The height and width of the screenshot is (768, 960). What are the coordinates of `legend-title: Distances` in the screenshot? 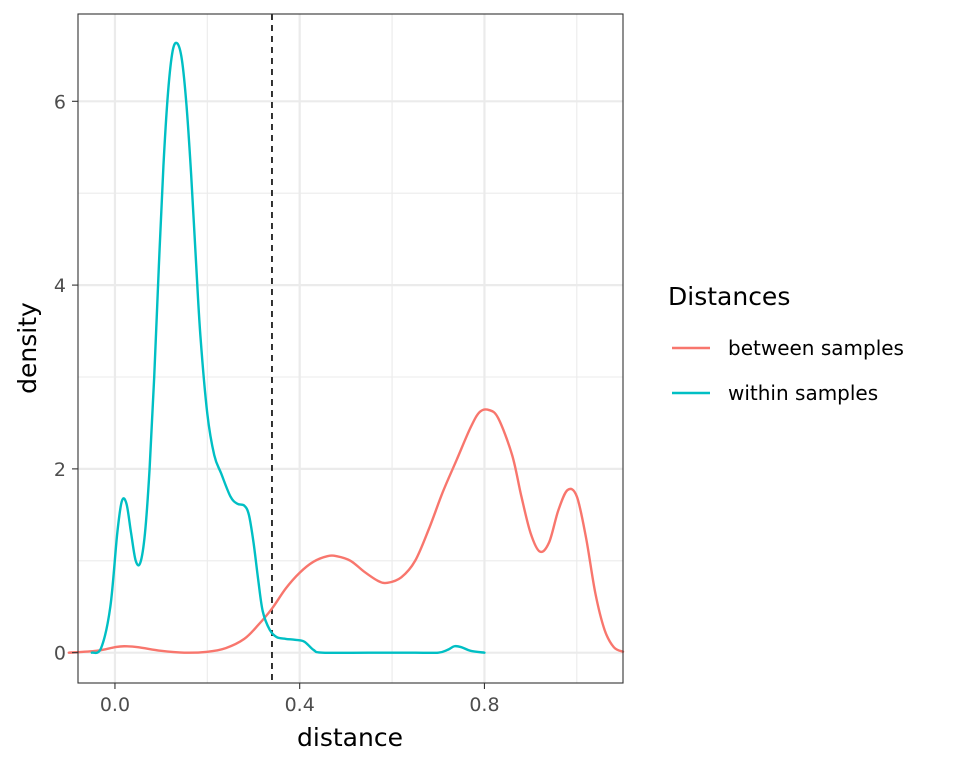 It's located at (729, 296).